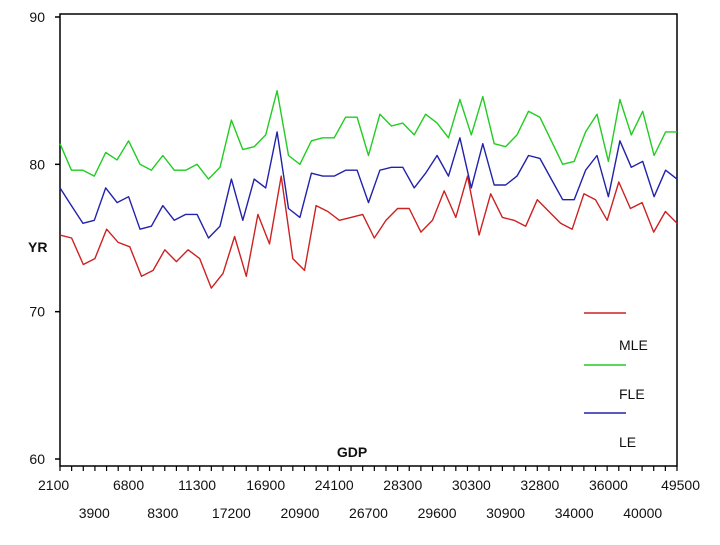 The width and height of the screenshot is (720, 545). Describe the element at coordinates (37, 247) in the screenshot. I see `y-axis-title: YR` at that location.